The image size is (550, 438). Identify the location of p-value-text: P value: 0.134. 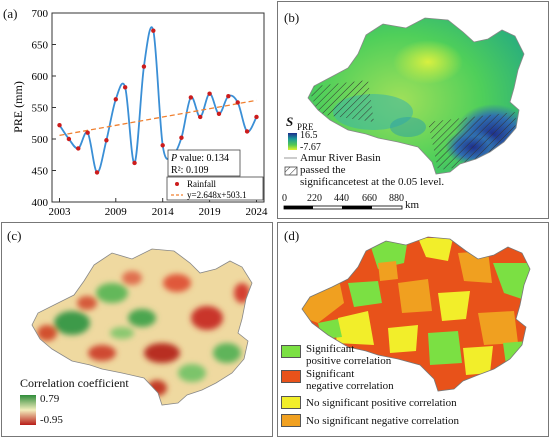
(199, 158).